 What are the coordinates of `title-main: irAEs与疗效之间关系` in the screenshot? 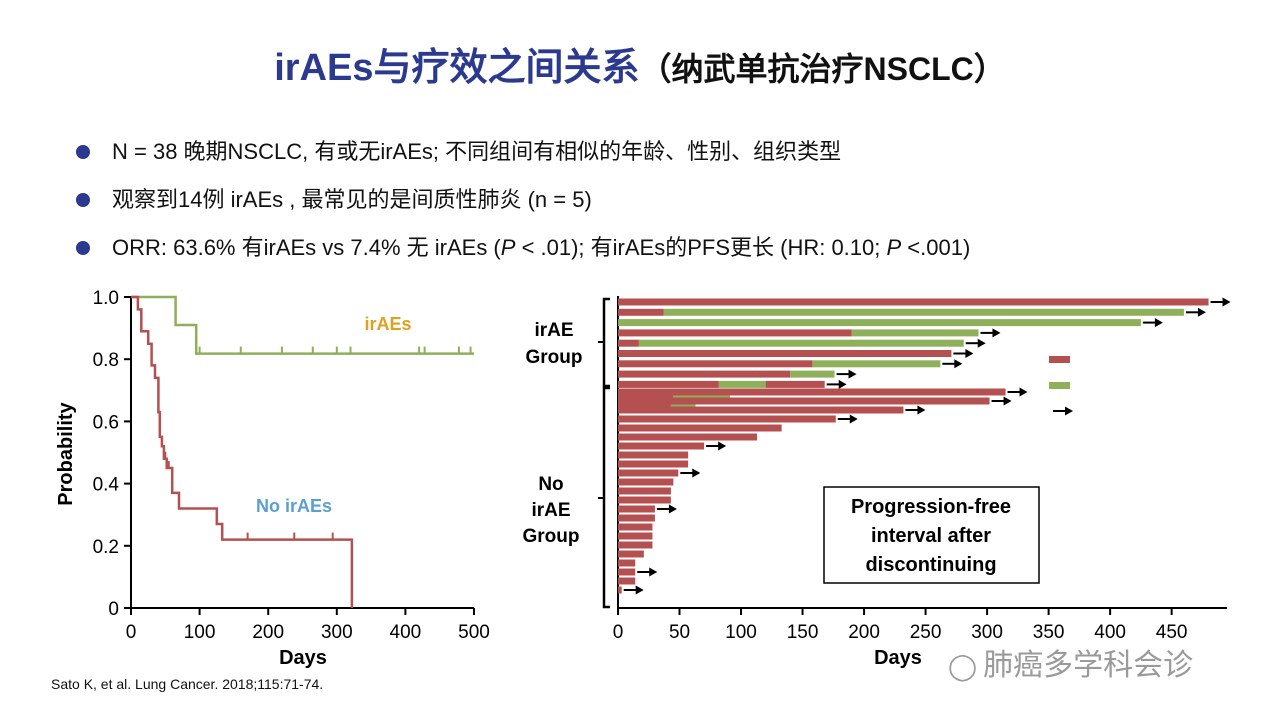 It's located at (457, 68).